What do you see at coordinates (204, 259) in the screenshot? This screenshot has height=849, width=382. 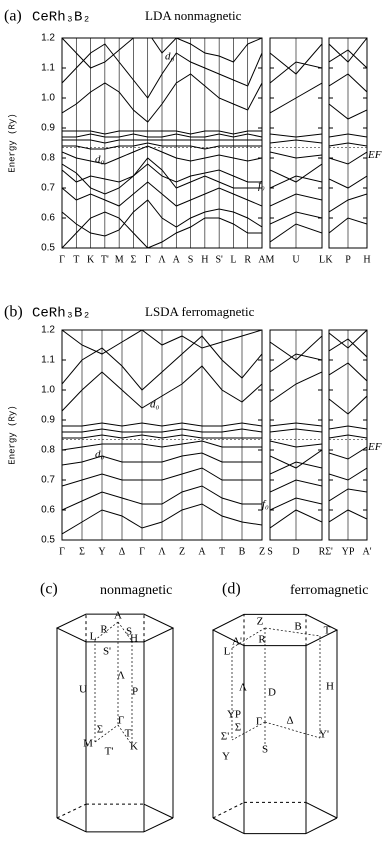 I see `x-tick-label: H` at bounding box center [204, 259].